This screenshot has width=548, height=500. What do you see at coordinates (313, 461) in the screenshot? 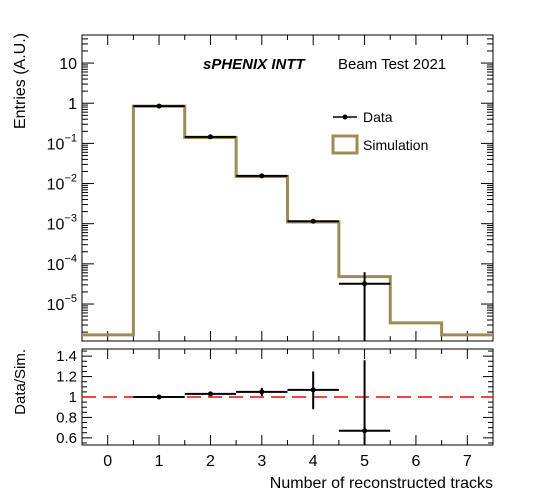
I see `x-tick-label: 4` at bounding box center [313, 461].